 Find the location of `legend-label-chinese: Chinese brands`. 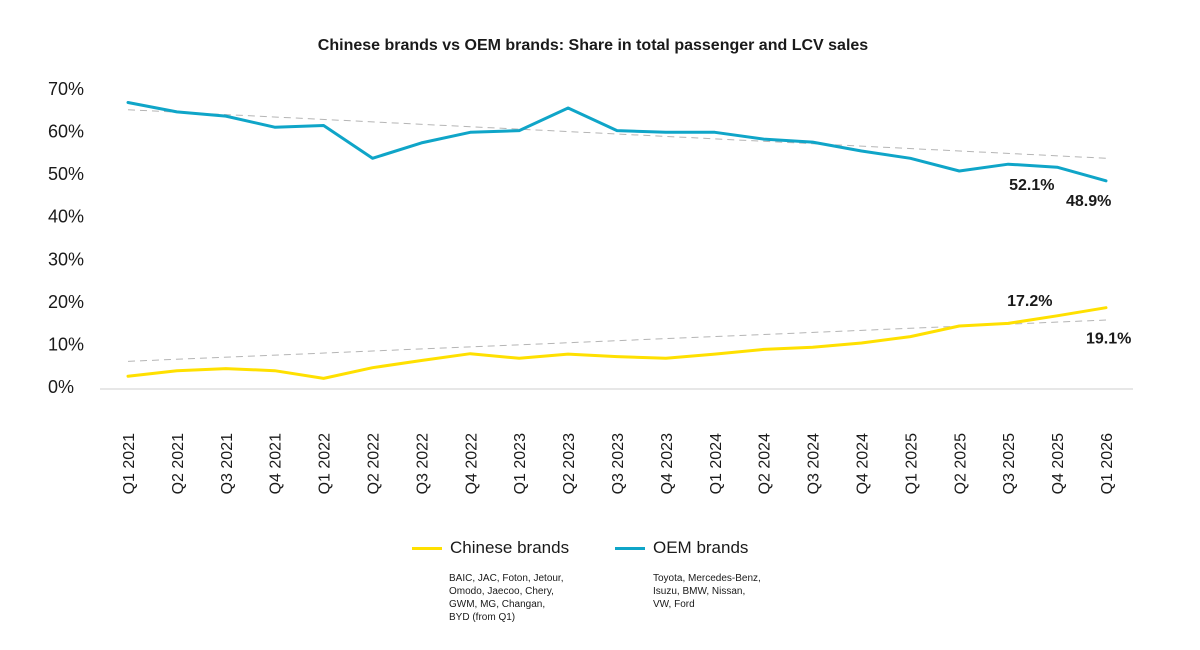

legend-label-chinese: Chinese brands is located at coordinates (510, 547).